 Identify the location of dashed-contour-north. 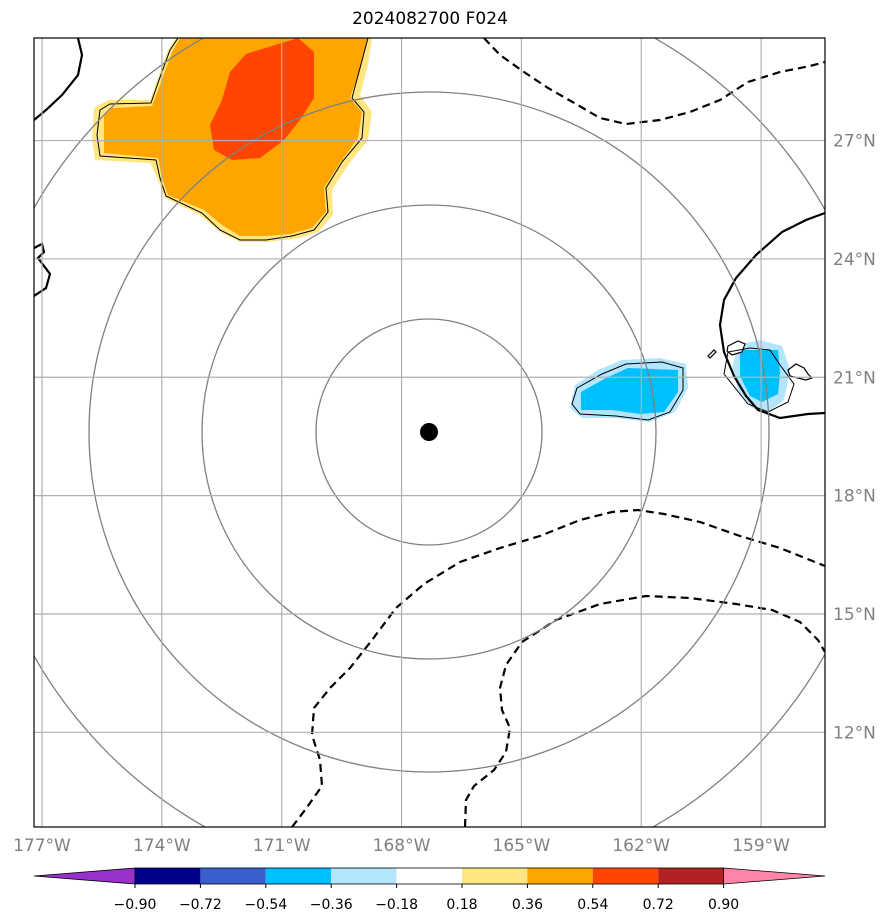
(654, 82).